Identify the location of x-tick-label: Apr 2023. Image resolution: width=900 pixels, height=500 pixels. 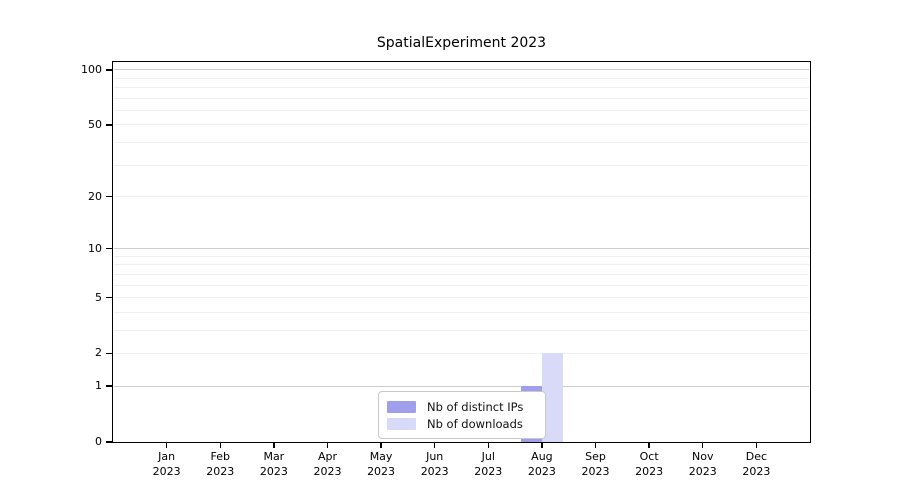
(327, 464).